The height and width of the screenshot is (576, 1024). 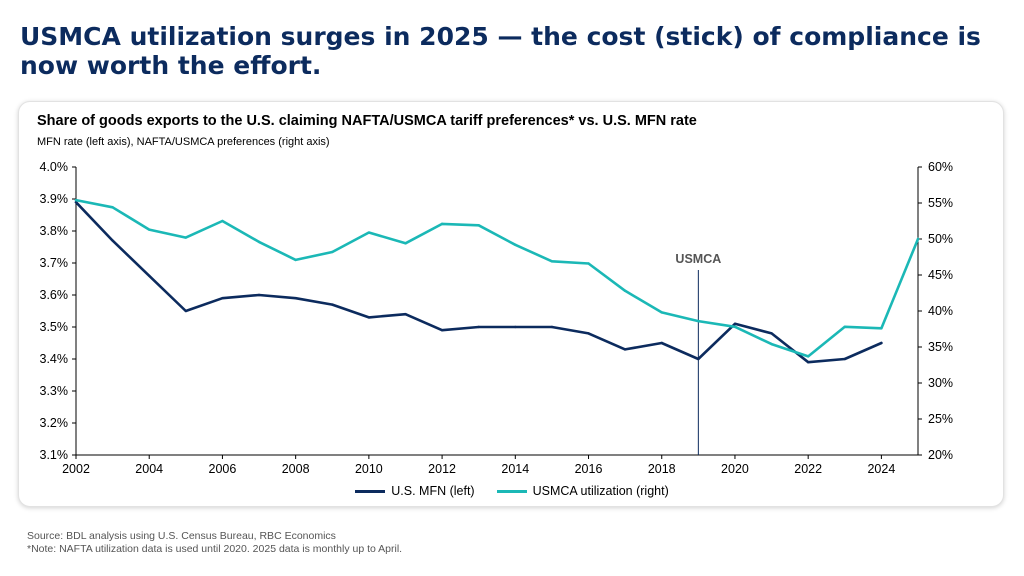 I want to click on x-tick-label: 2002, so click(x=76, y=469).